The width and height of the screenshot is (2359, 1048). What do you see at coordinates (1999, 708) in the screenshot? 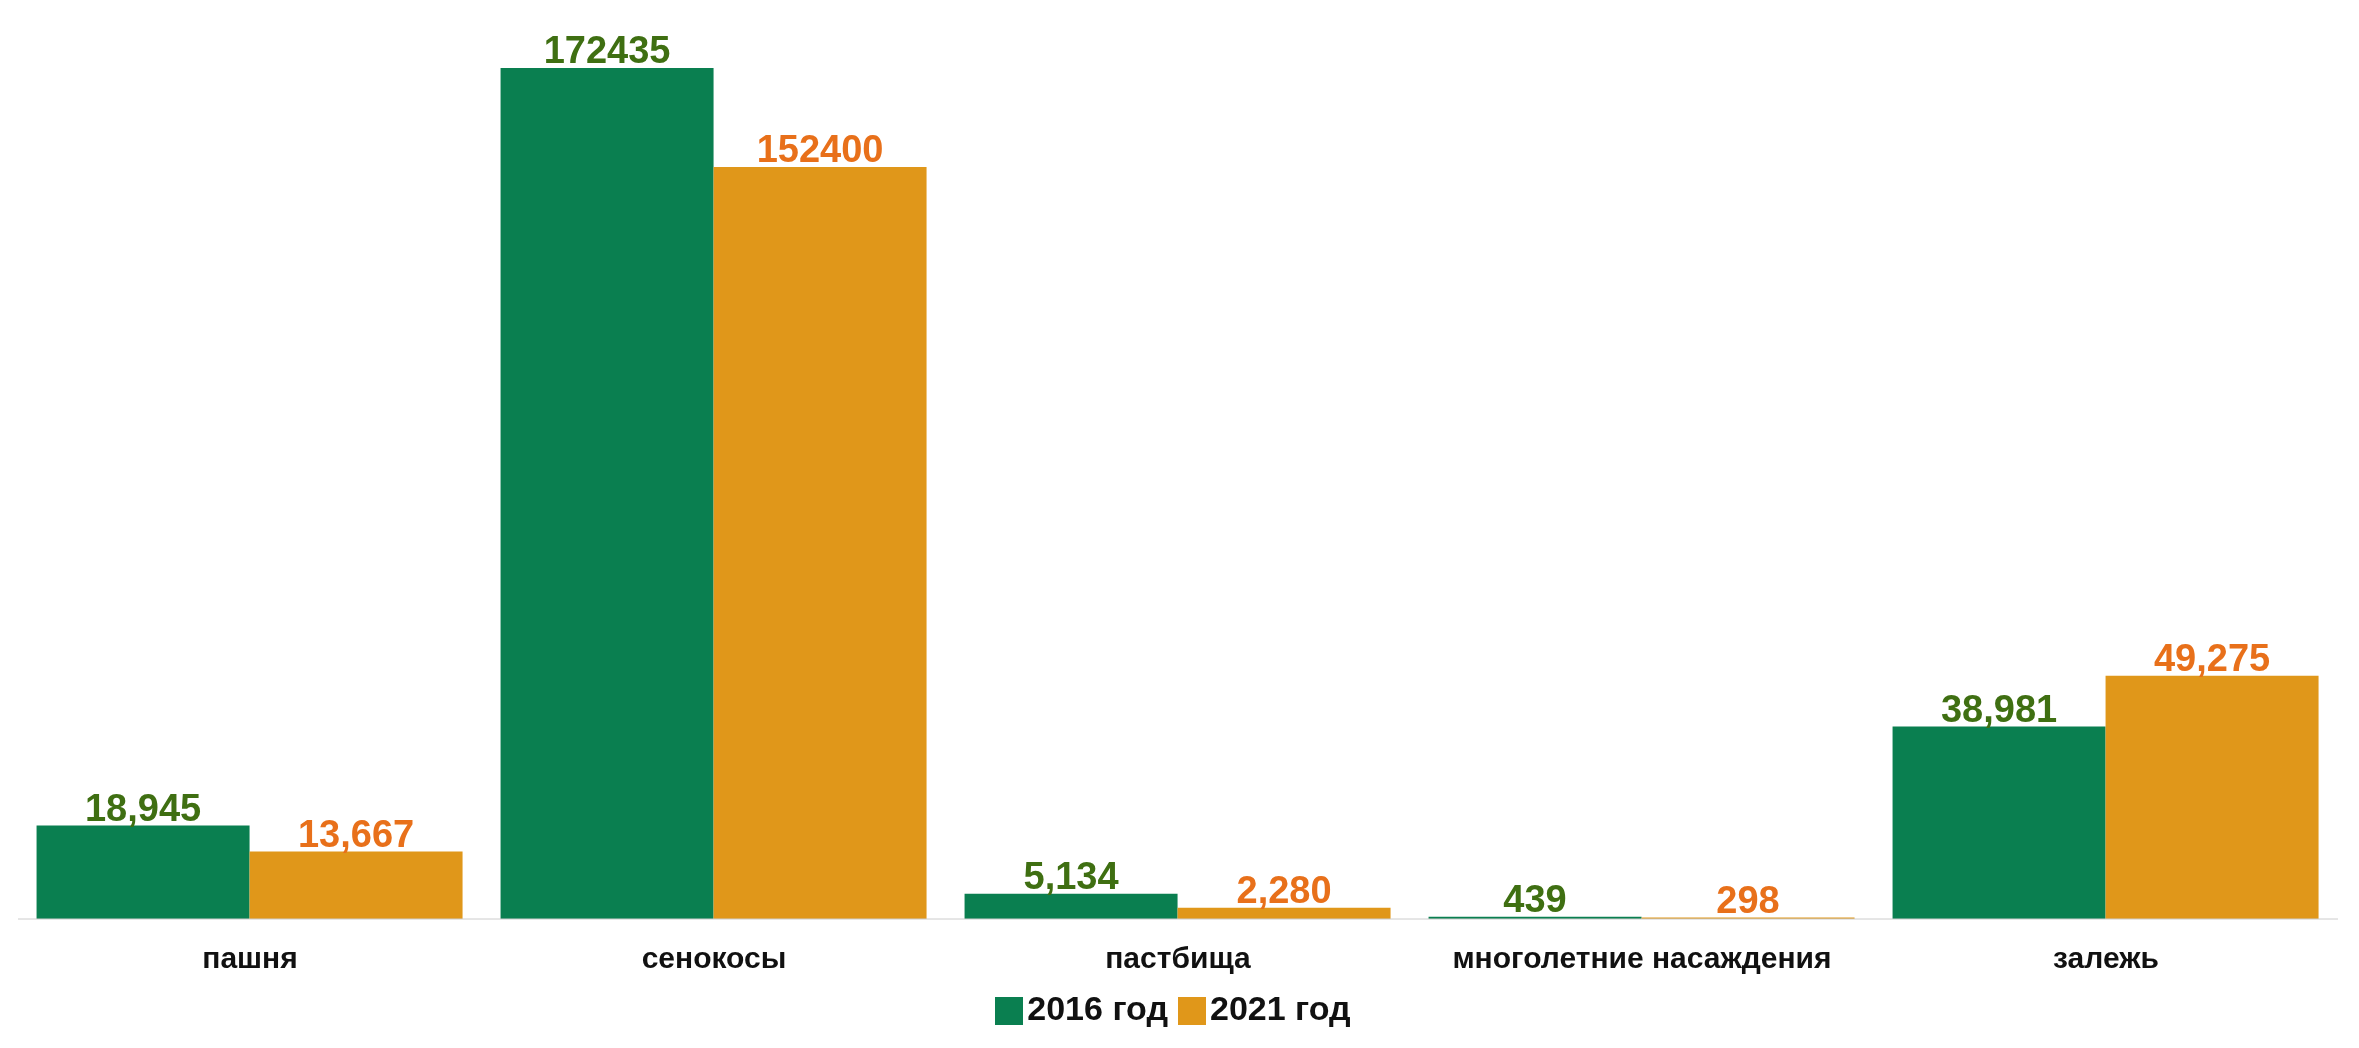
I see `data-label: 38,981` at bounding box center [1999, 708].